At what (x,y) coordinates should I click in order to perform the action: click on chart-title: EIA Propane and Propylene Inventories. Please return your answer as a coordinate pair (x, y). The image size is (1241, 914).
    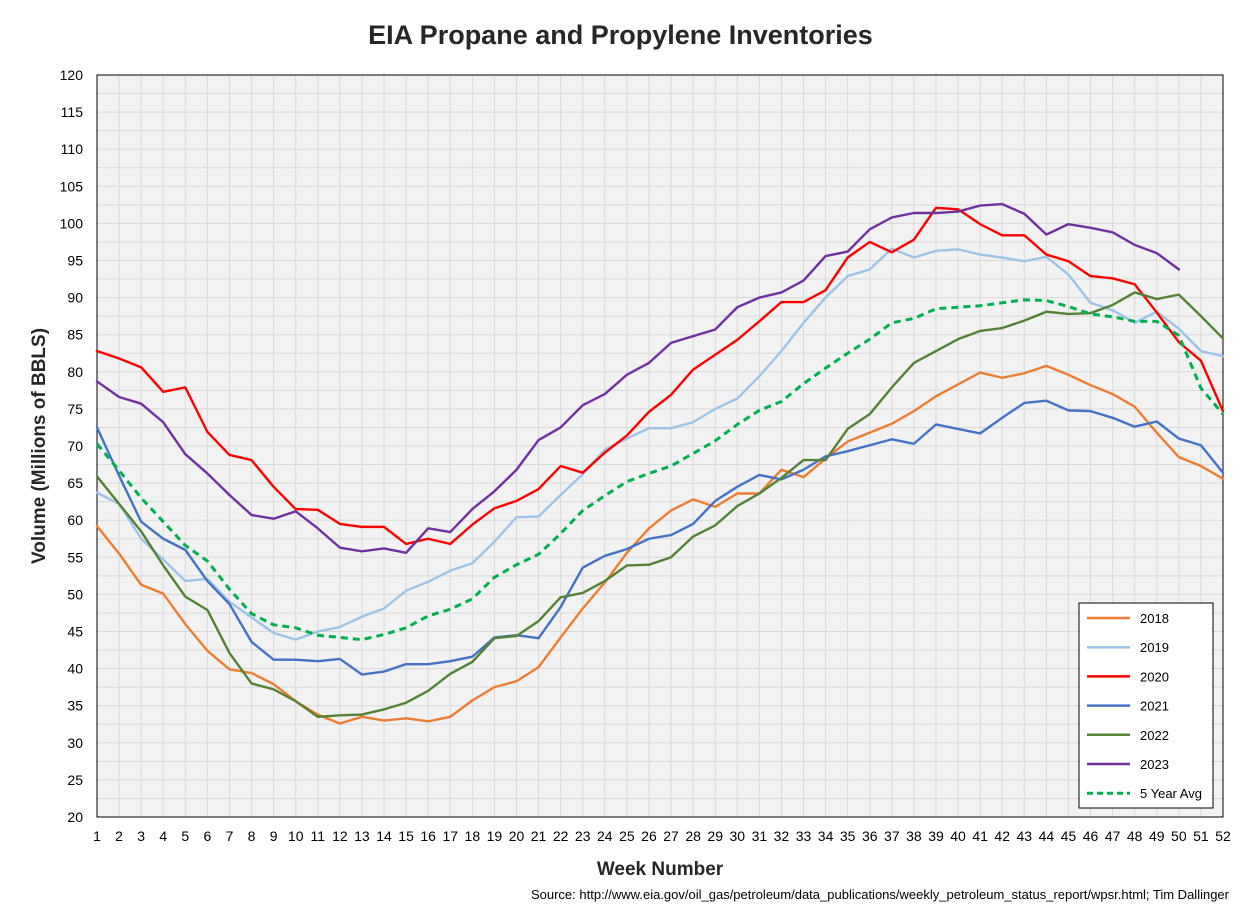
    Looking at the image, I should click on (620, 35).